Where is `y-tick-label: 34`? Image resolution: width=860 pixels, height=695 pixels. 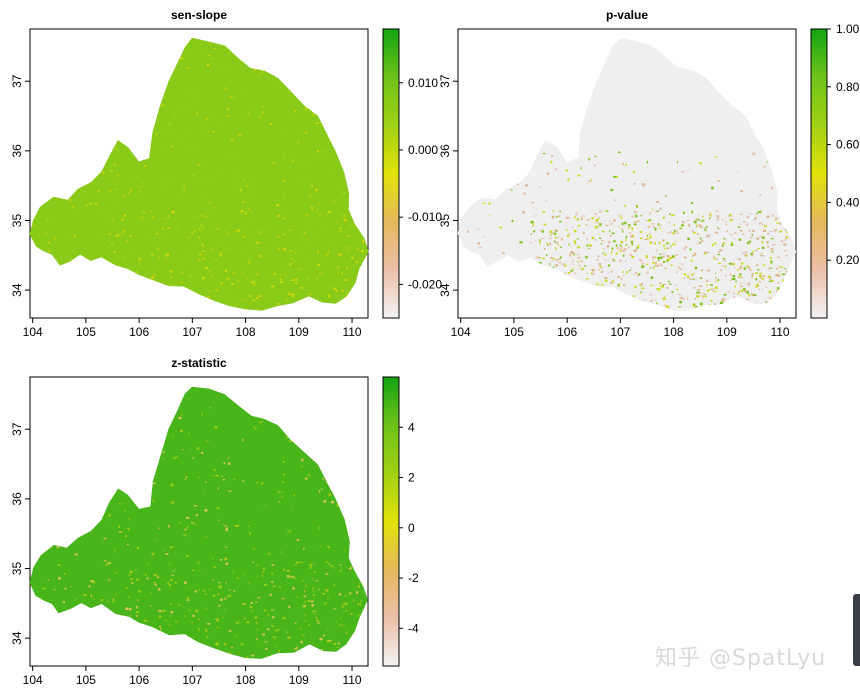 y-tick-label: 34 is located at coordinates (17, 290).